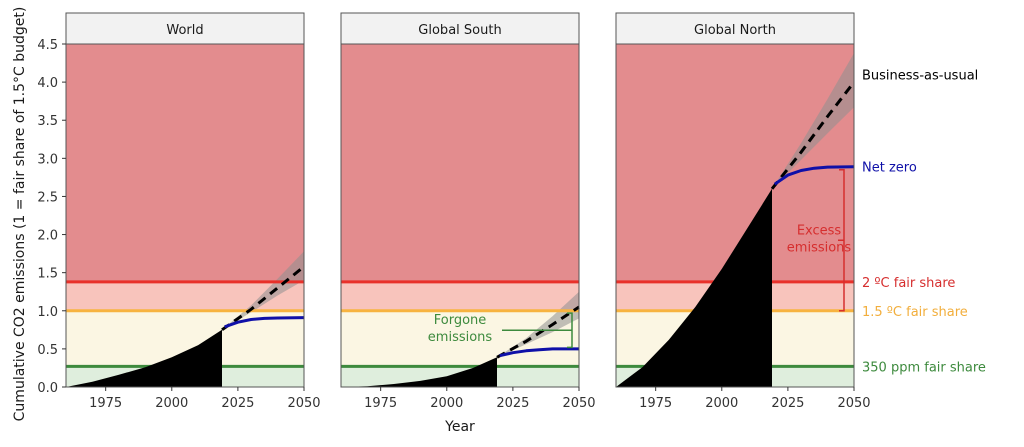 Image resolution: width=1024 pixels, height=447 pixels. Describe the element at coordinates (51, 217) in the screenshot. I see `y-axis: 0.0 0.5 1.0 1.5 2.0 2.5 3.0 3.5 4.0 4.5` at that location.